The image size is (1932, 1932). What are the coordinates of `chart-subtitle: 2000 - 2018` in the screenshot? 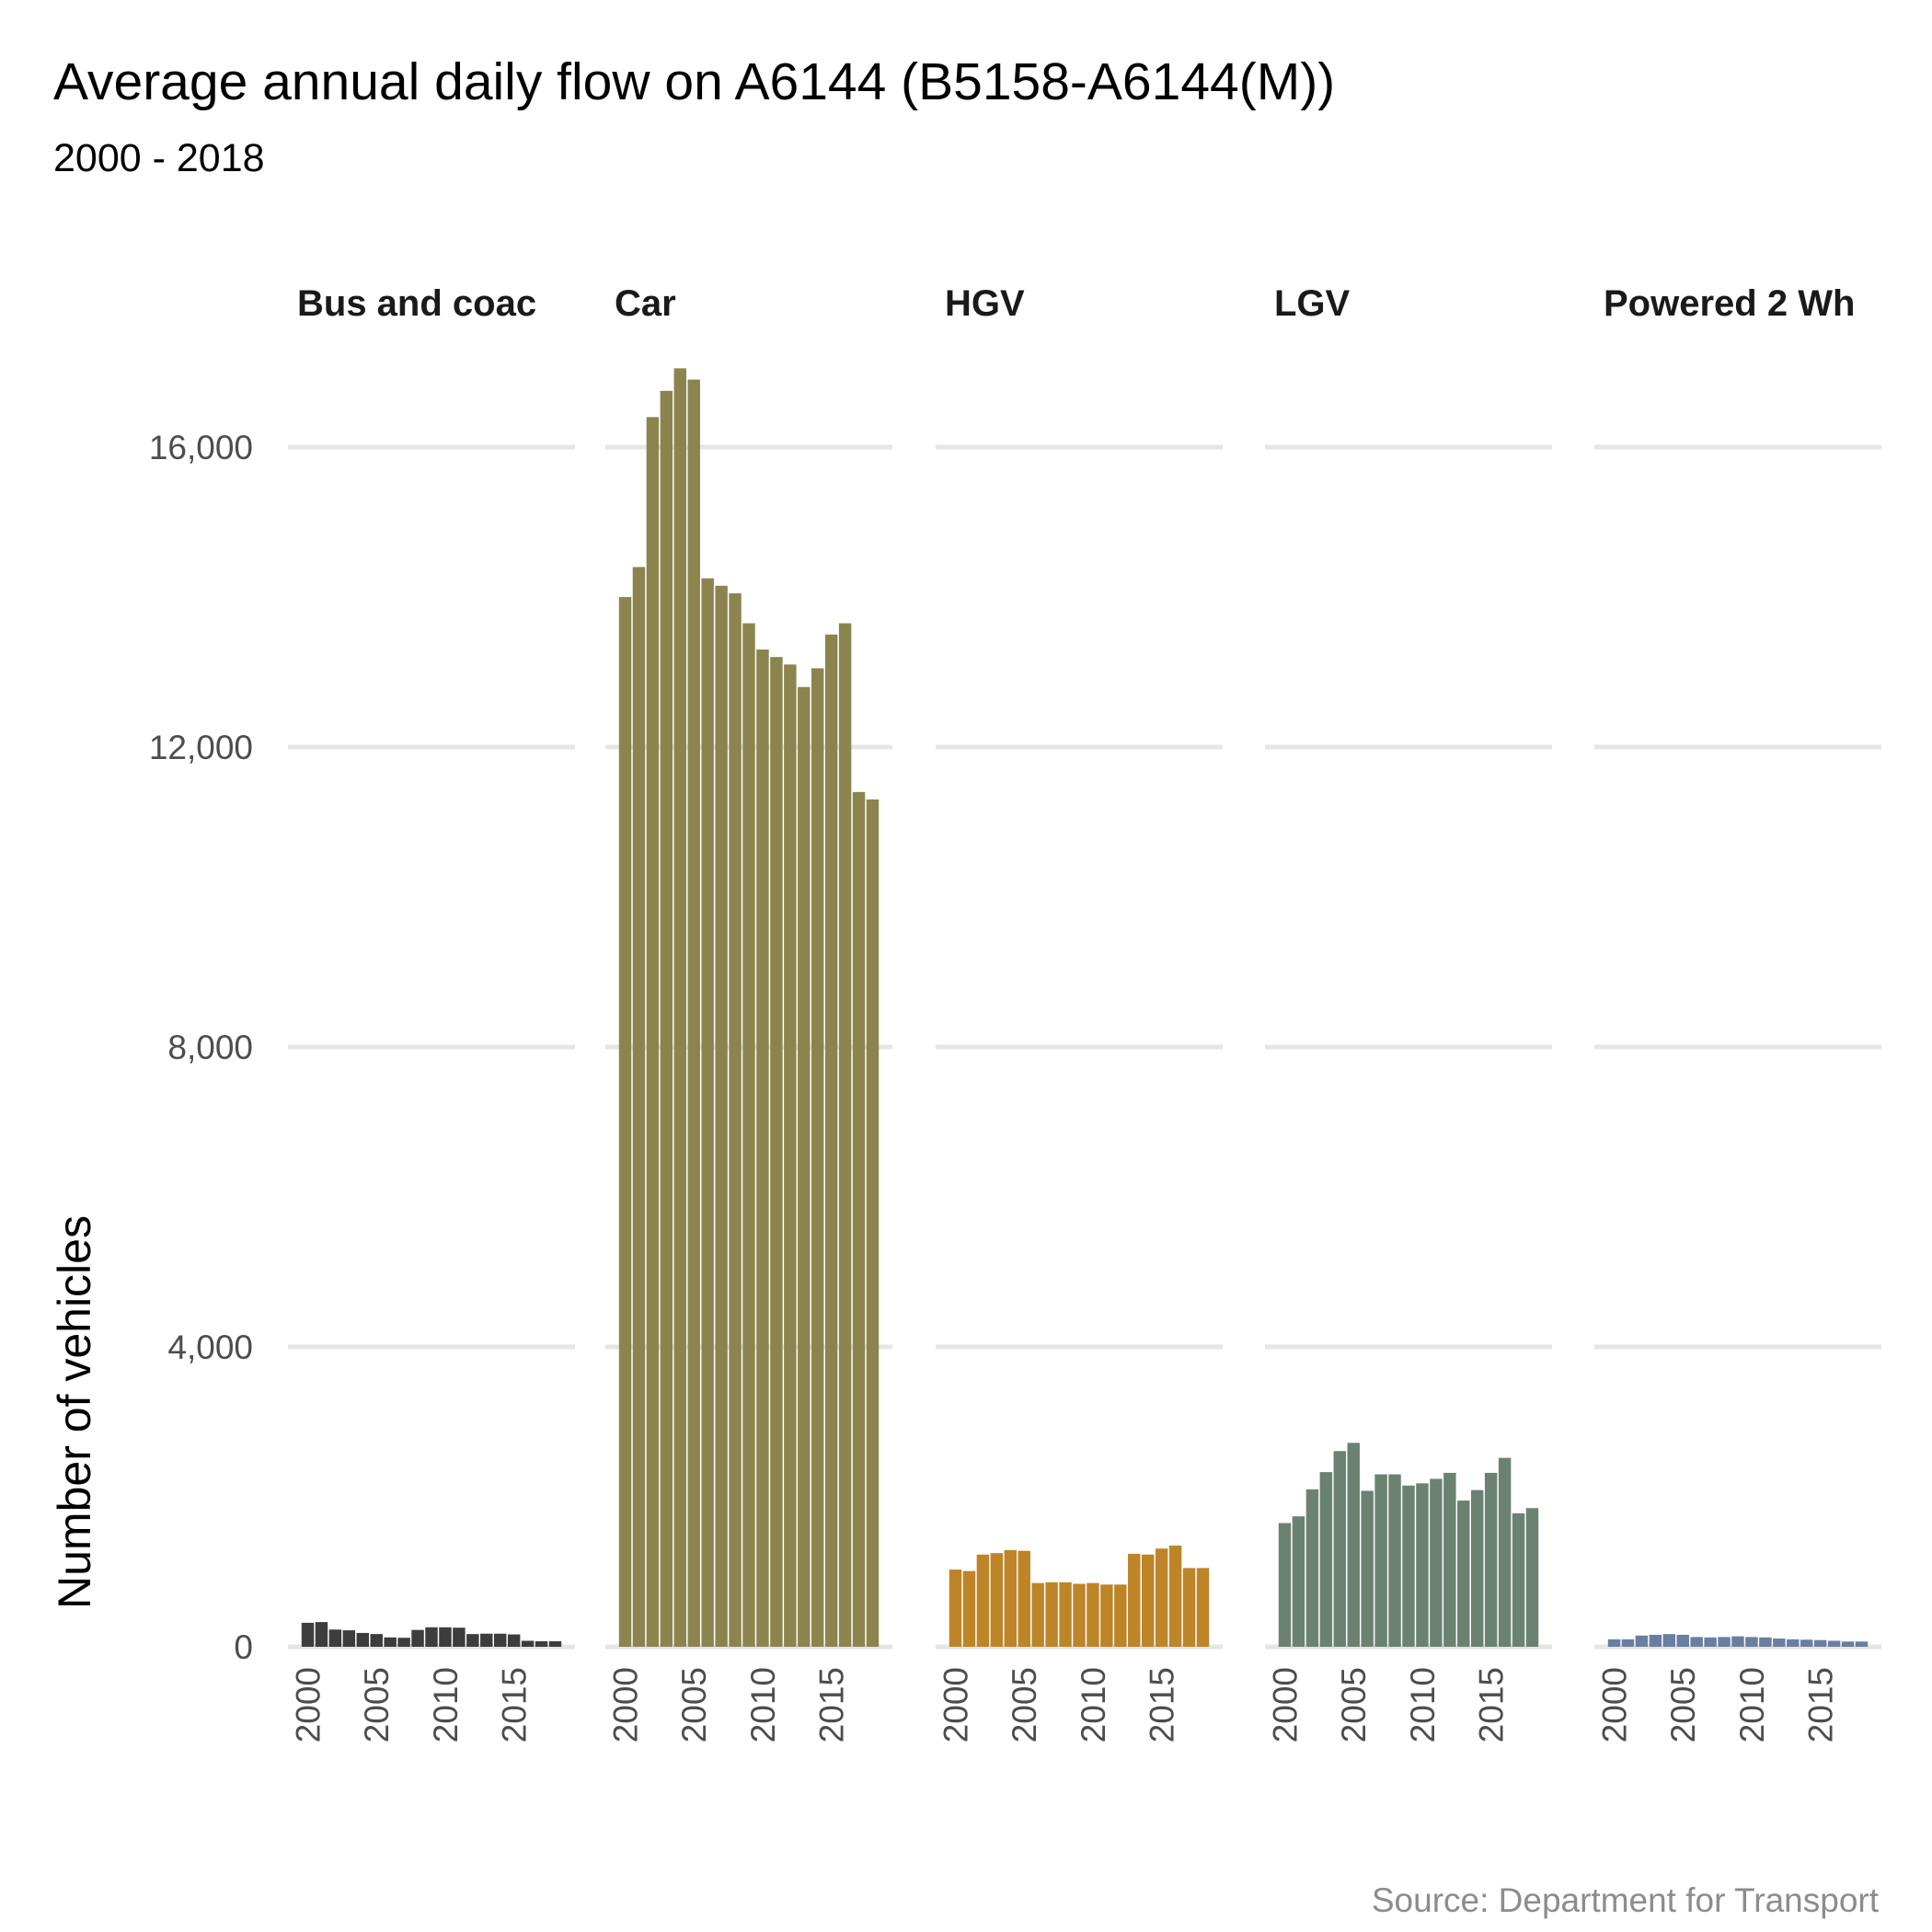 It's located at (159, 158).